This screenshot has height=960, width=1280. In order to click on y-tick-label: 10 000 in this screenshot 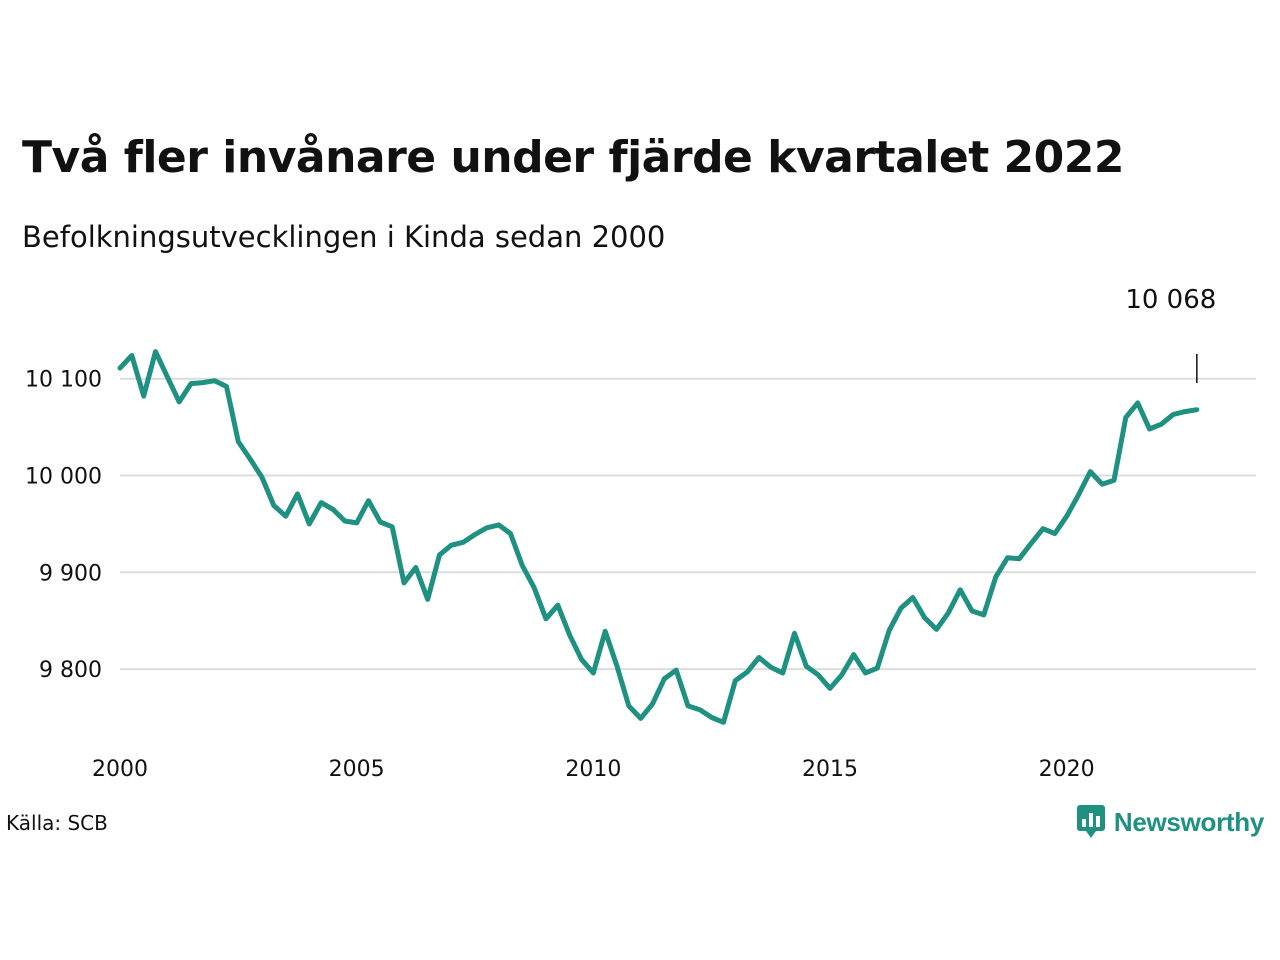, I will do `click(63, 477)`.